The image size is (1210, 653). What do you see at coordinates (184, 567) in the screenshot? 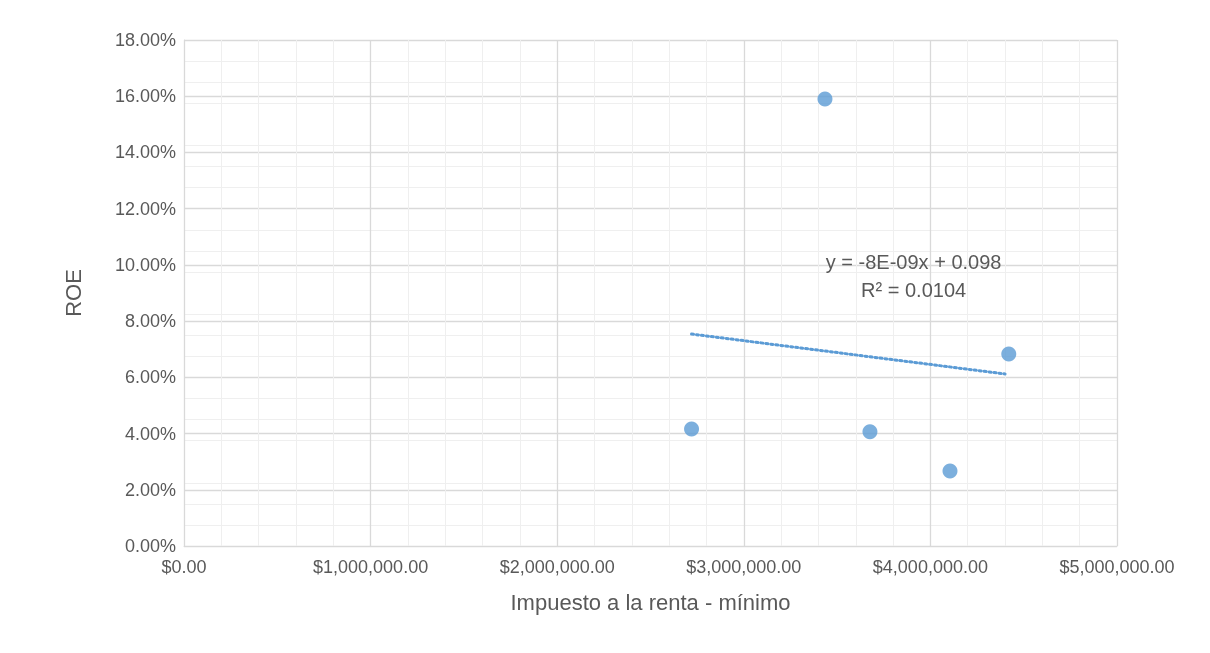
I see `x-tick-label: $0.00` at bounding box center [184, 567].